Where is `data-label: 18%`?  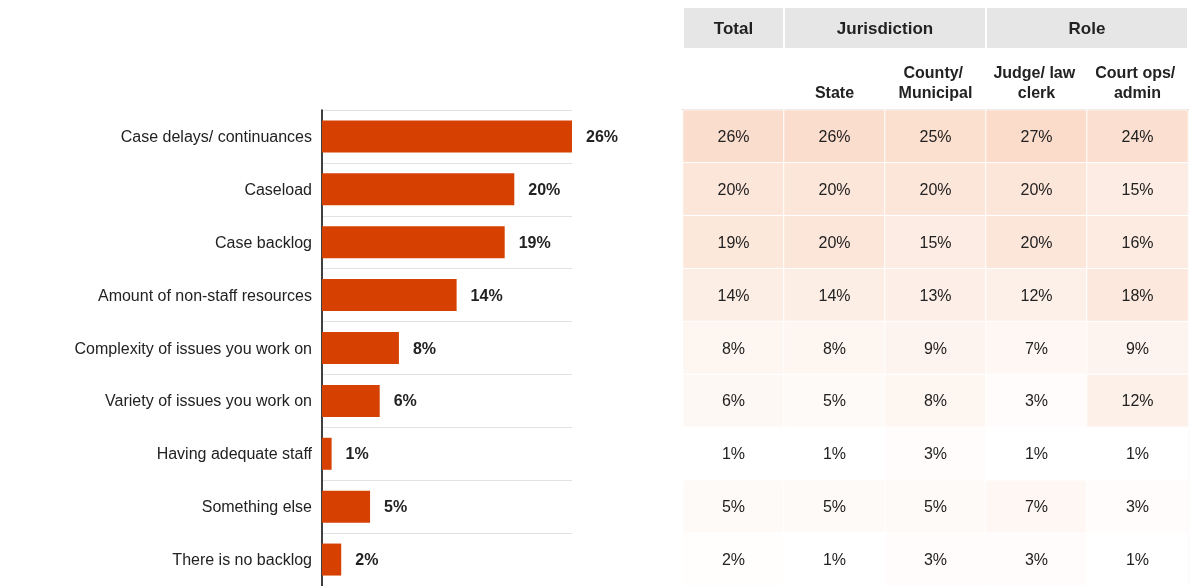 data-label: 18% is located at coordinates (1137, 295).